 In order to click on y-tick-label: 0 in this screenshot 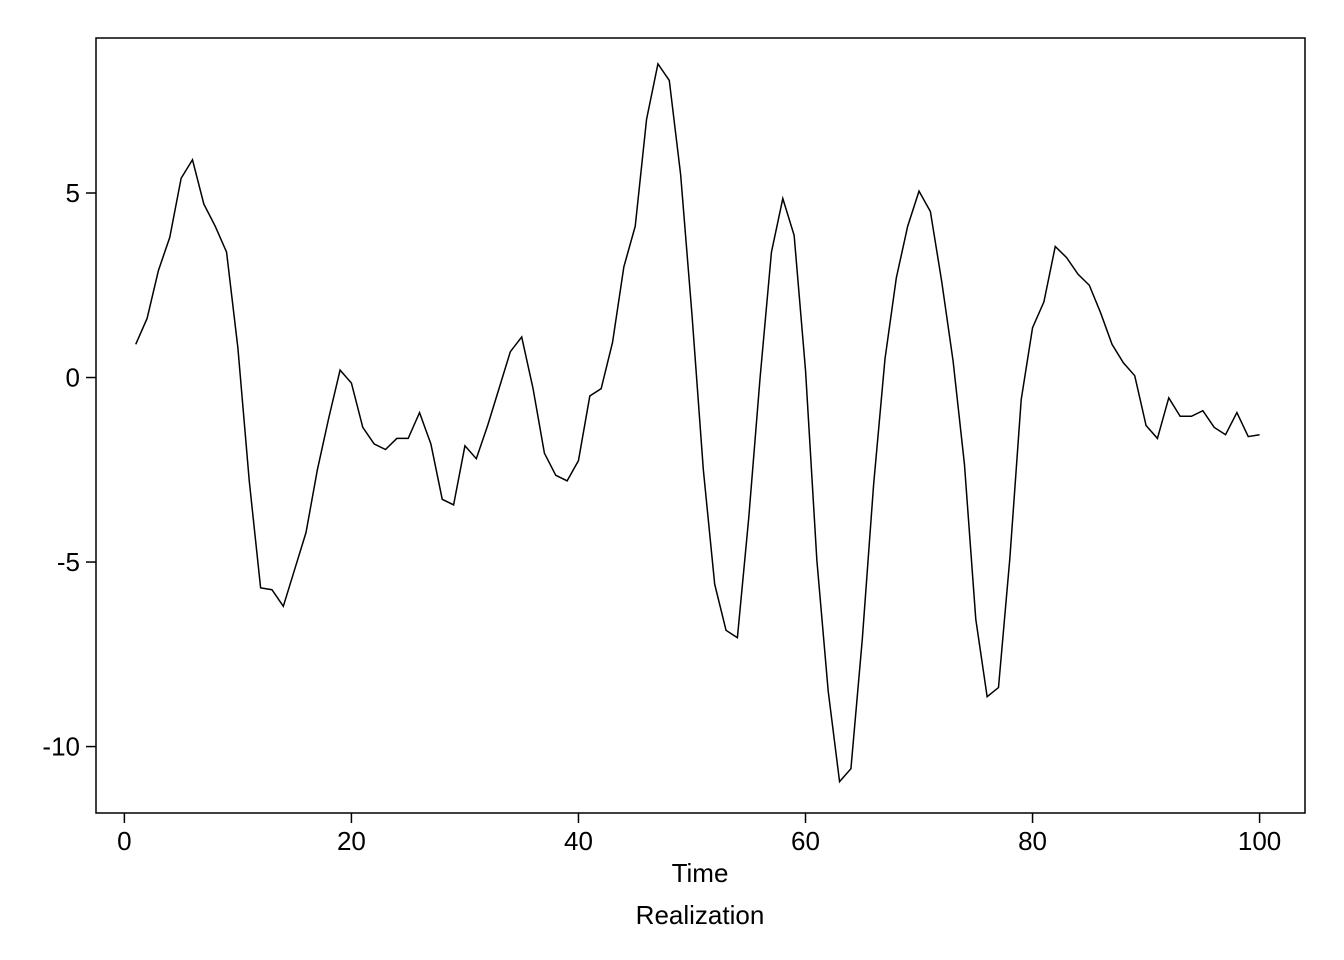, I will do `click(73, 378)`.